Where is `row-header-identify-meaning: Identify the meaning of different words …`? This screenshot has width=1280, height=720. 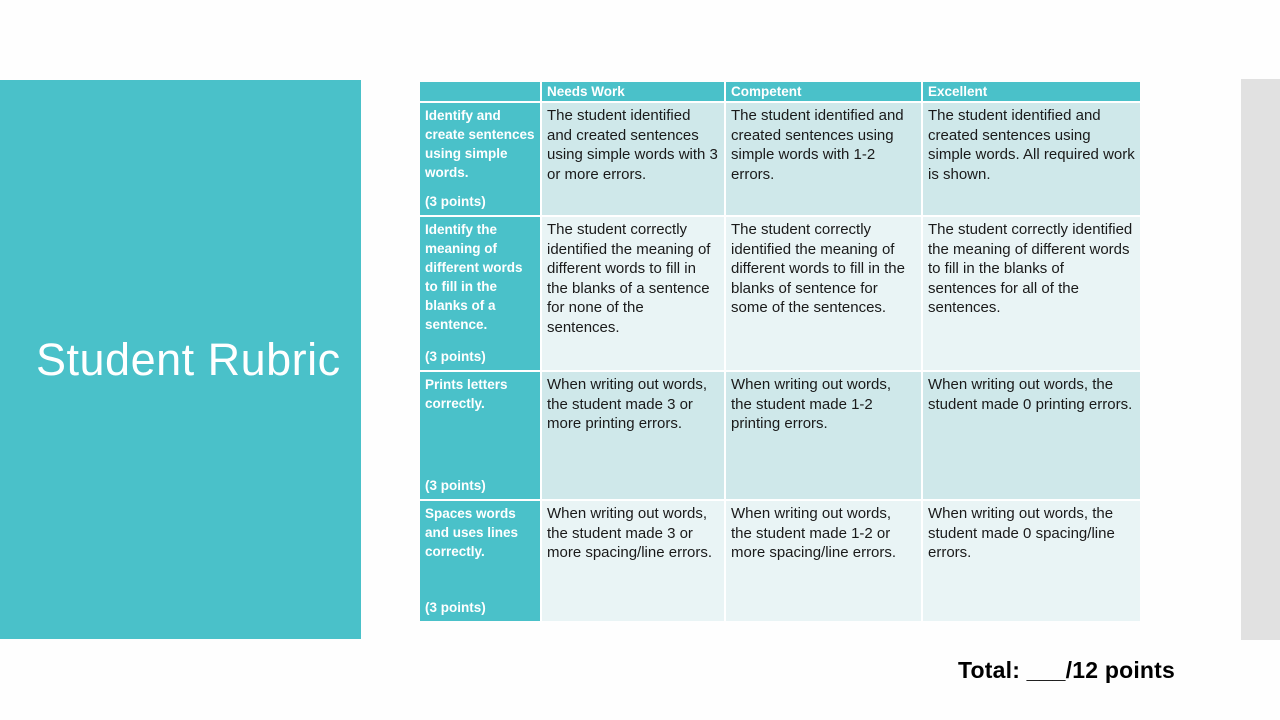 row-header-identify-meaning: Identify the meaning of different words … is located at coordinates (480, 293).